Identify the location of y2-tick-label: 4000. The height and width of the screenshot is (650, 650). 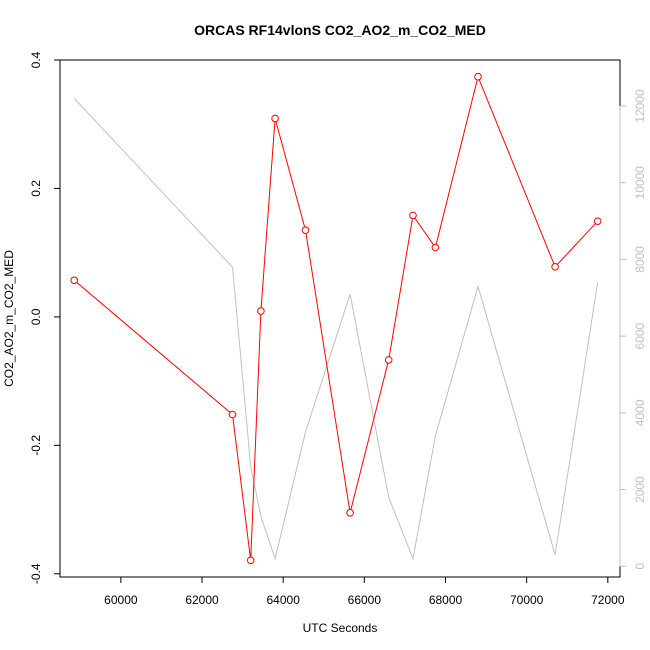
(640, 412).